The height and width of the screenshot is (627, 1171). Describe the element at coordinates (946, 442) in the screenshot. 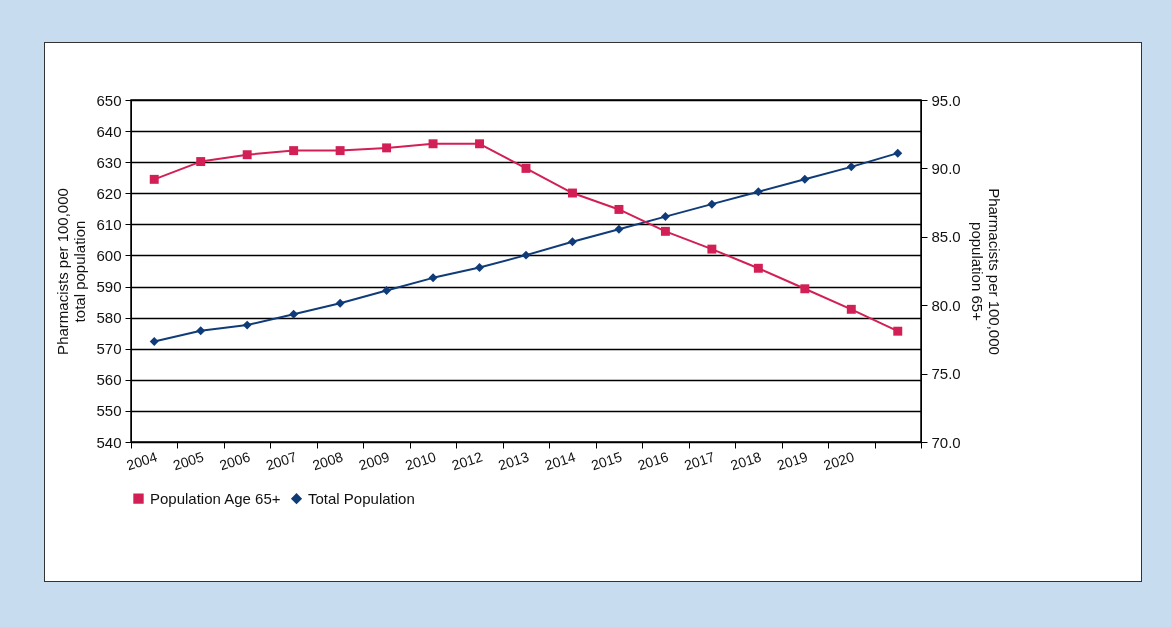

I see `y2-tick-label: 70.0` at that location.